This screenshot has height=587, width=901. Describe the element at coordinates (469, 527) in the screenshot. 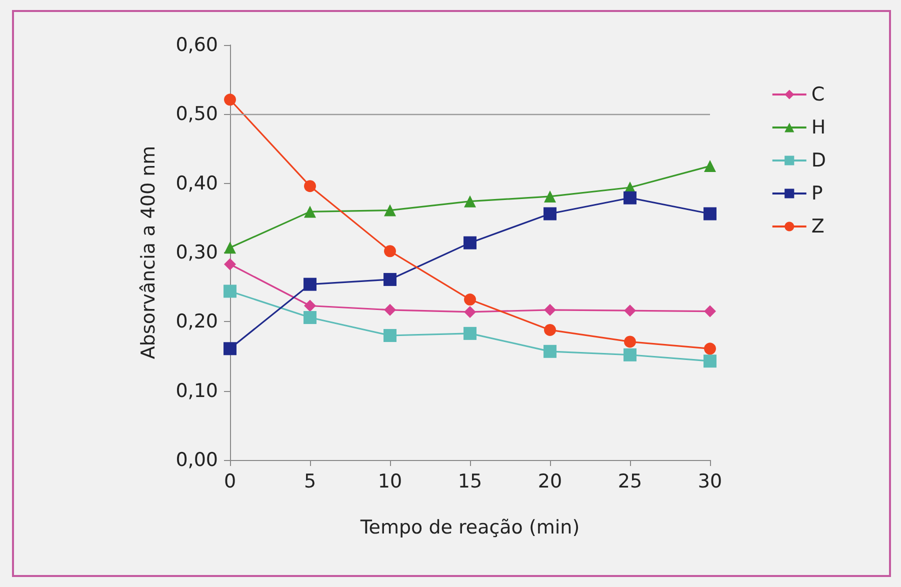

I see `x-axis-title: Tempo de reação (min)` at that location.